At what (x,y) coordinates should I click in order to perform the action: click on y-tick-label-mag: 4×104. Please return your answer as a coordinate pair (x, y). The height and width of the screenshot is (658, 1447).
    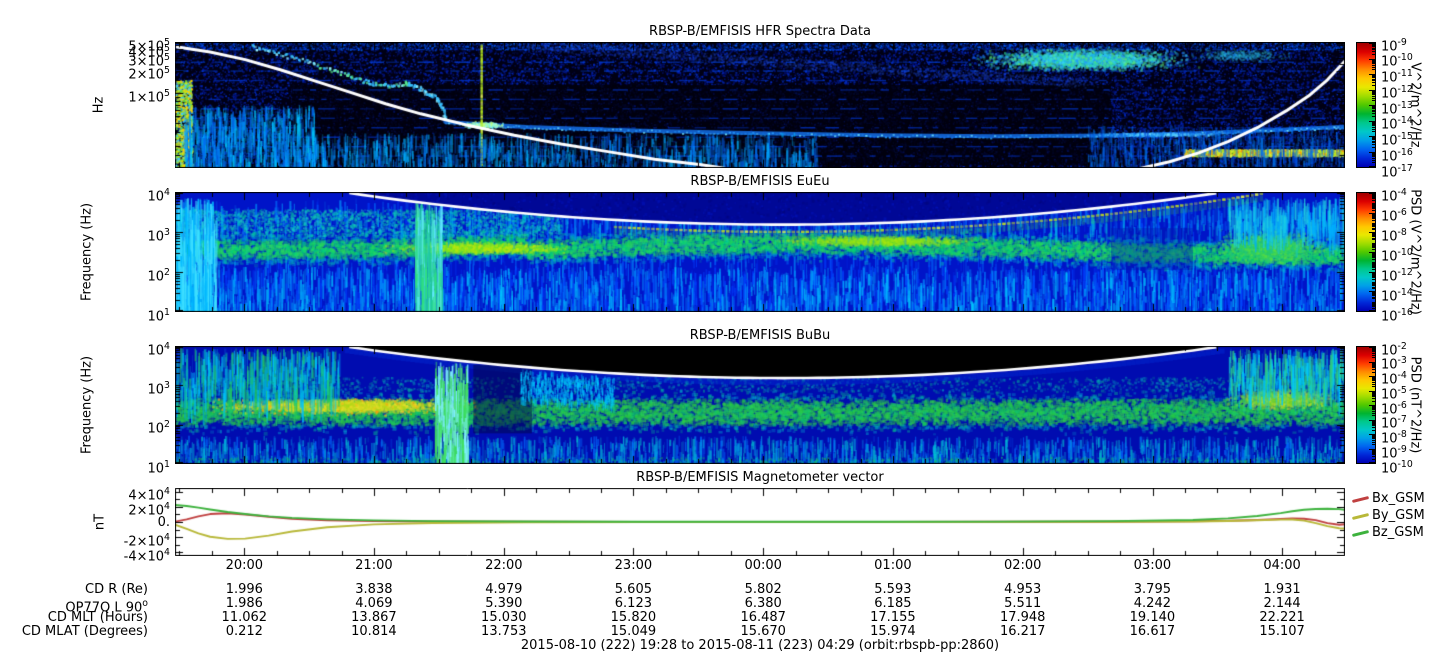
    Looking at the image, I should click on (149, 495).